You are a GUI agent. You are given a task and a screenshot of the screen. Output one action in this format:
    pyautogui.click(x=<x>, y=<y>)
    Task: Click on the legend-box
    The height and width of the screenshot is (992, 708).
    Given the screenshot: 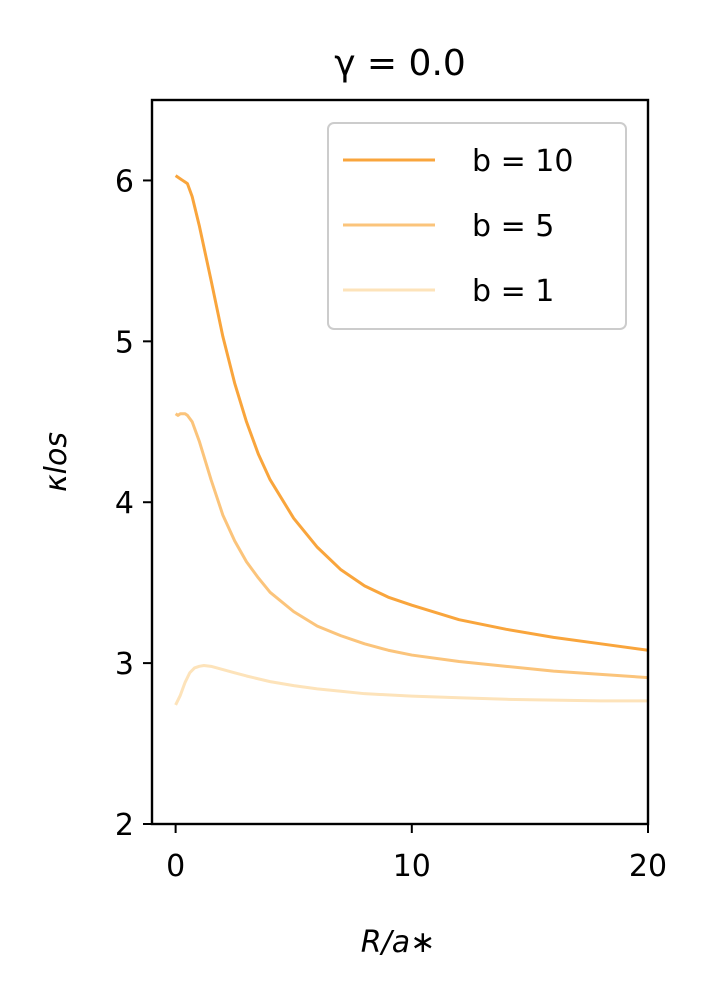 What is the action you would take?
    pyautogui.click(x=477, y=226)
    